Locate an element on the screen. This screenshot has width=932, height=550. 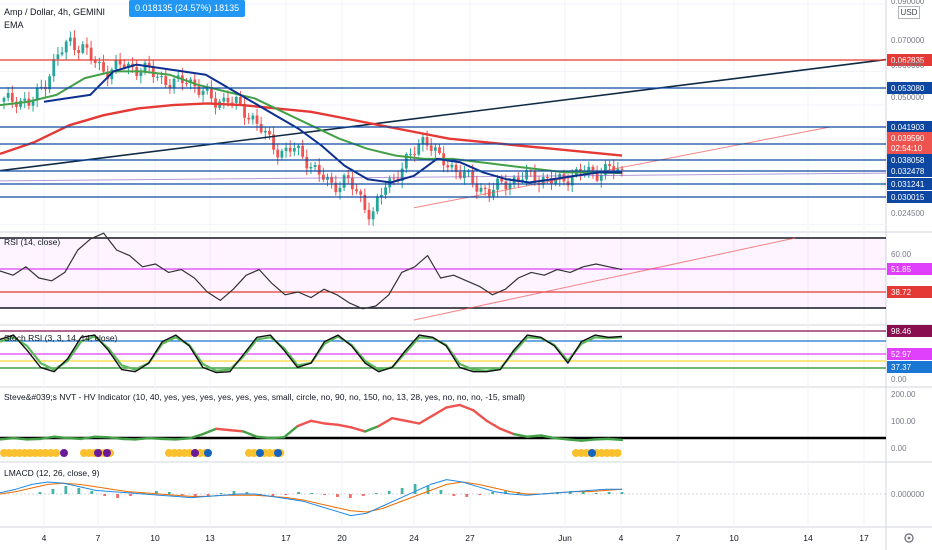
stoch-title: Stoch RSI (3, 3, 14, 14, close) is located at coordinates (61, 338).